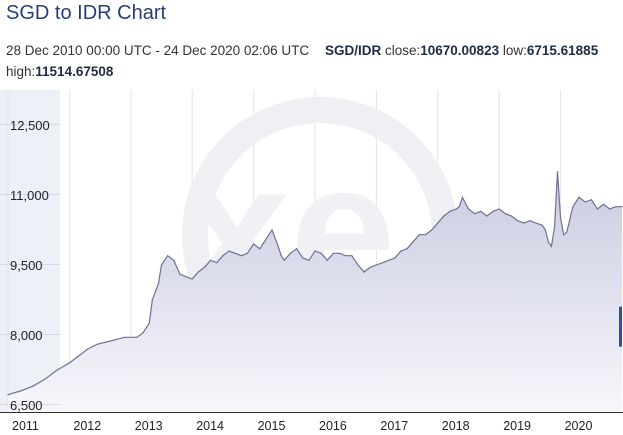 This screenshot has height=435, width=623. Describe the element at coordinates (353, 50) in the screenshot. I see `currency-pair: SGD/IDR` at that location.